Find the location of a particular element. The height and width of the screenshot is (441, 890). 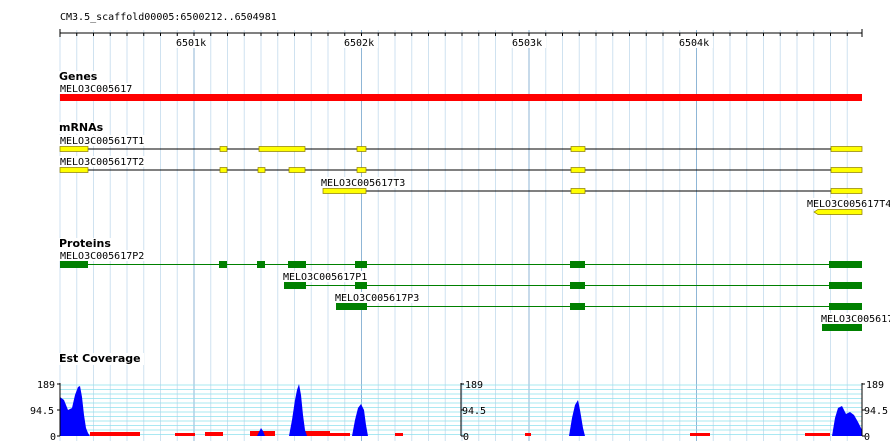

protein-feature-p3 is located at coordinates (599, 306).